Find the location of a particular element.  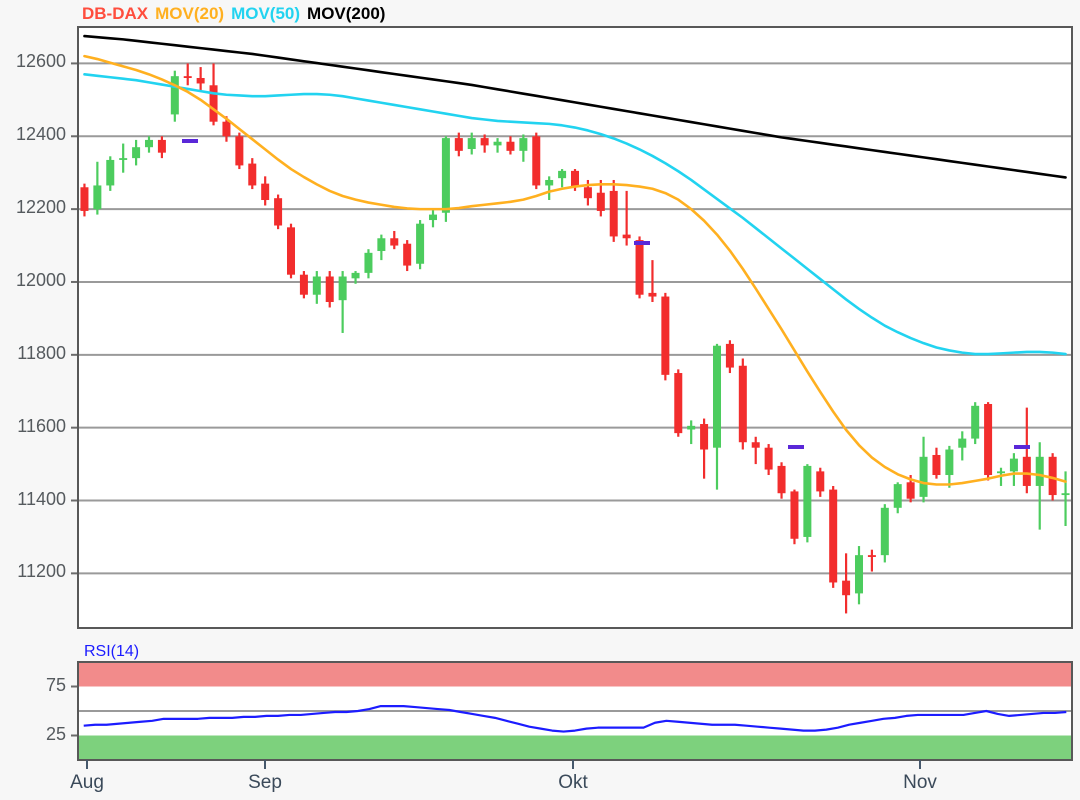

legend-ma20: MOV(20) is located at coordinates (190, 13).